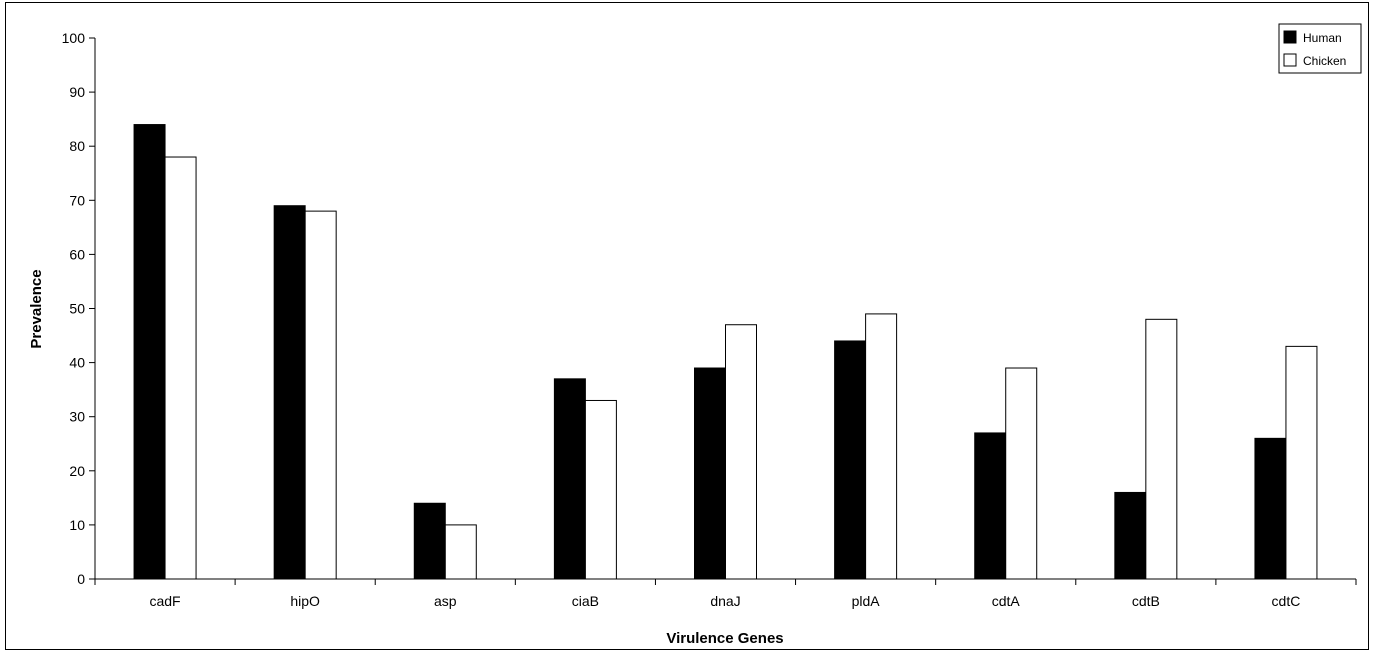 The image size is (1376, 654). I want to click on bar-chicken-dnaJ, so click(741, 452).